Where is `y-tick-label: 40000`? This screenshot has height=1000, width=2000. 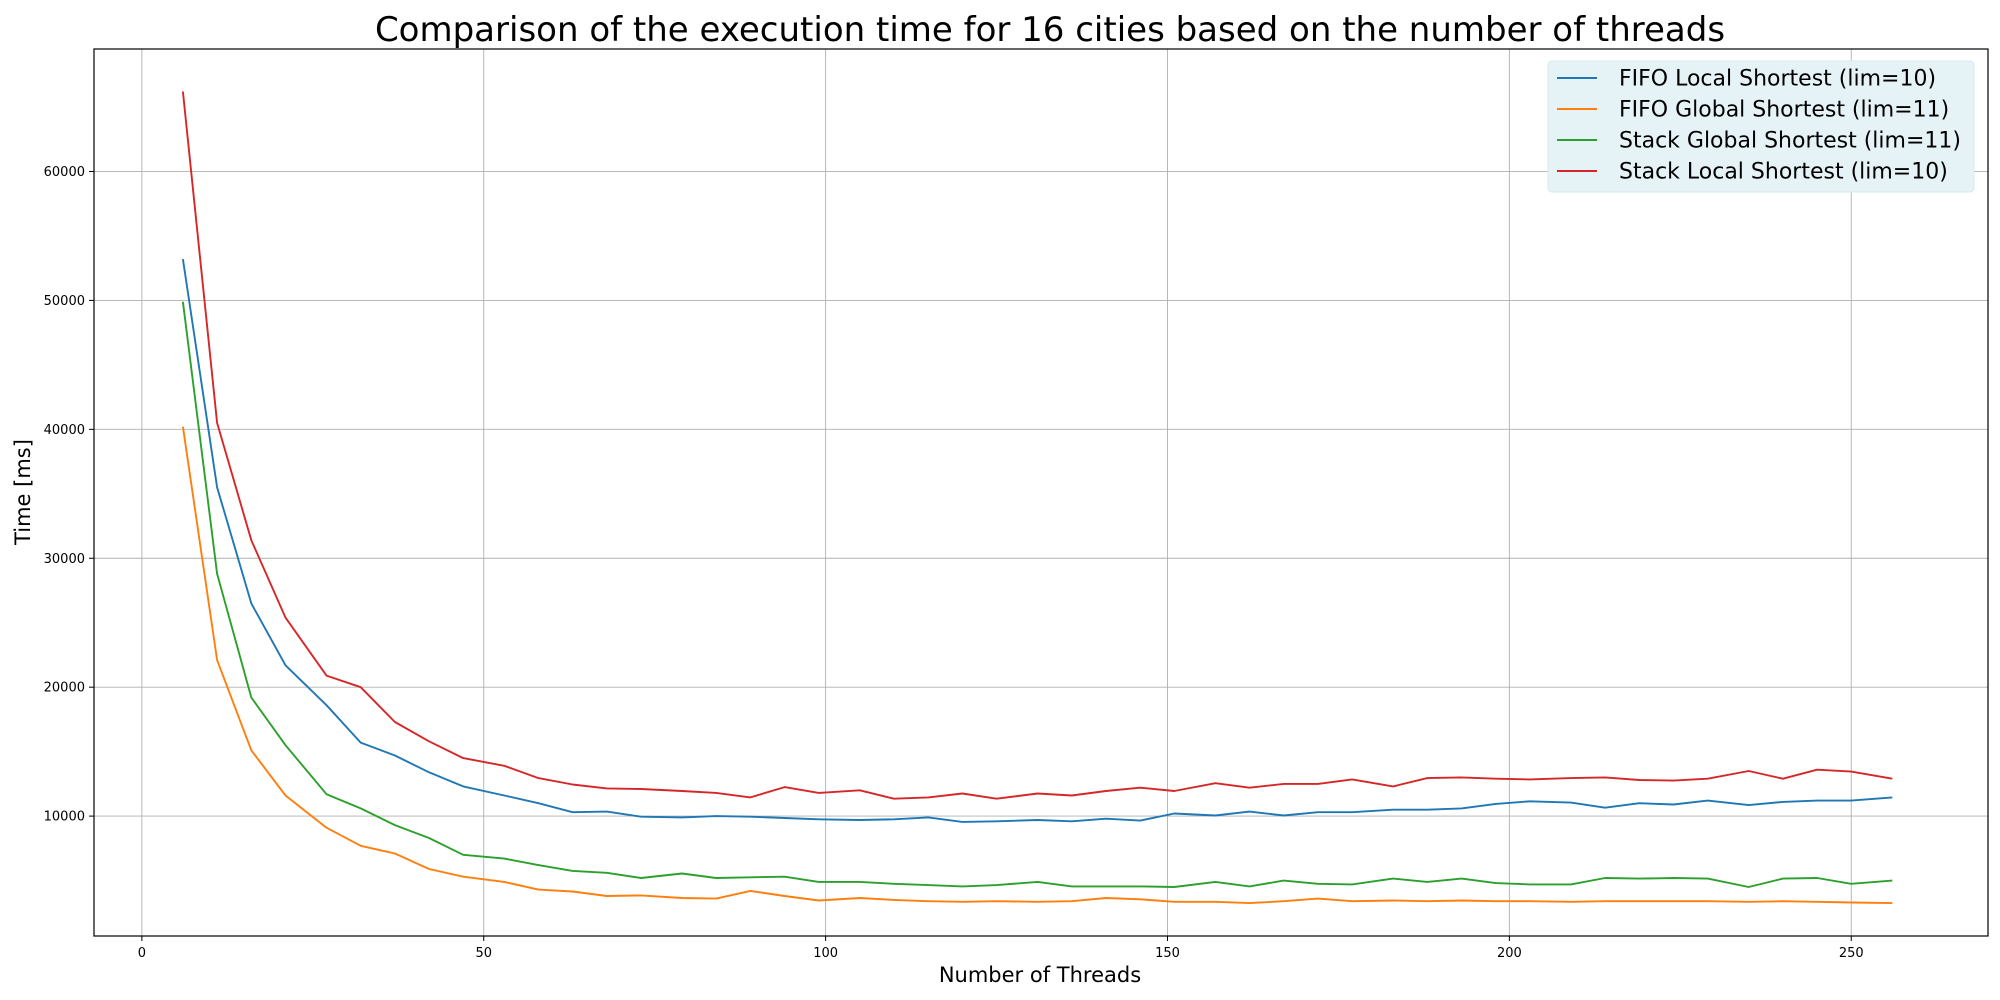
y-tick-label: 40000 is located at coordinates (64, 430).